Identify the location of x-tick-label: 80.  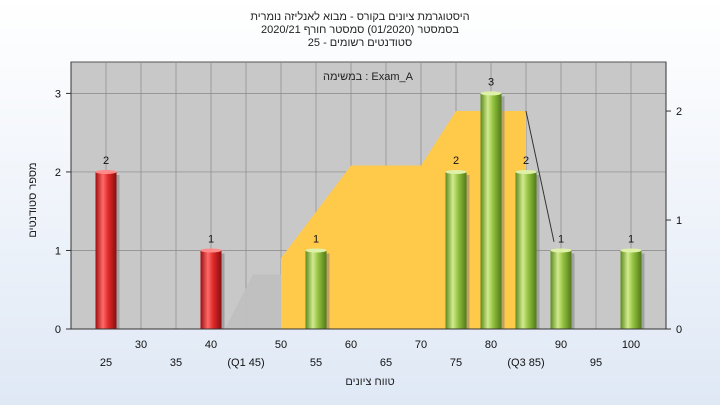
(491, 345).